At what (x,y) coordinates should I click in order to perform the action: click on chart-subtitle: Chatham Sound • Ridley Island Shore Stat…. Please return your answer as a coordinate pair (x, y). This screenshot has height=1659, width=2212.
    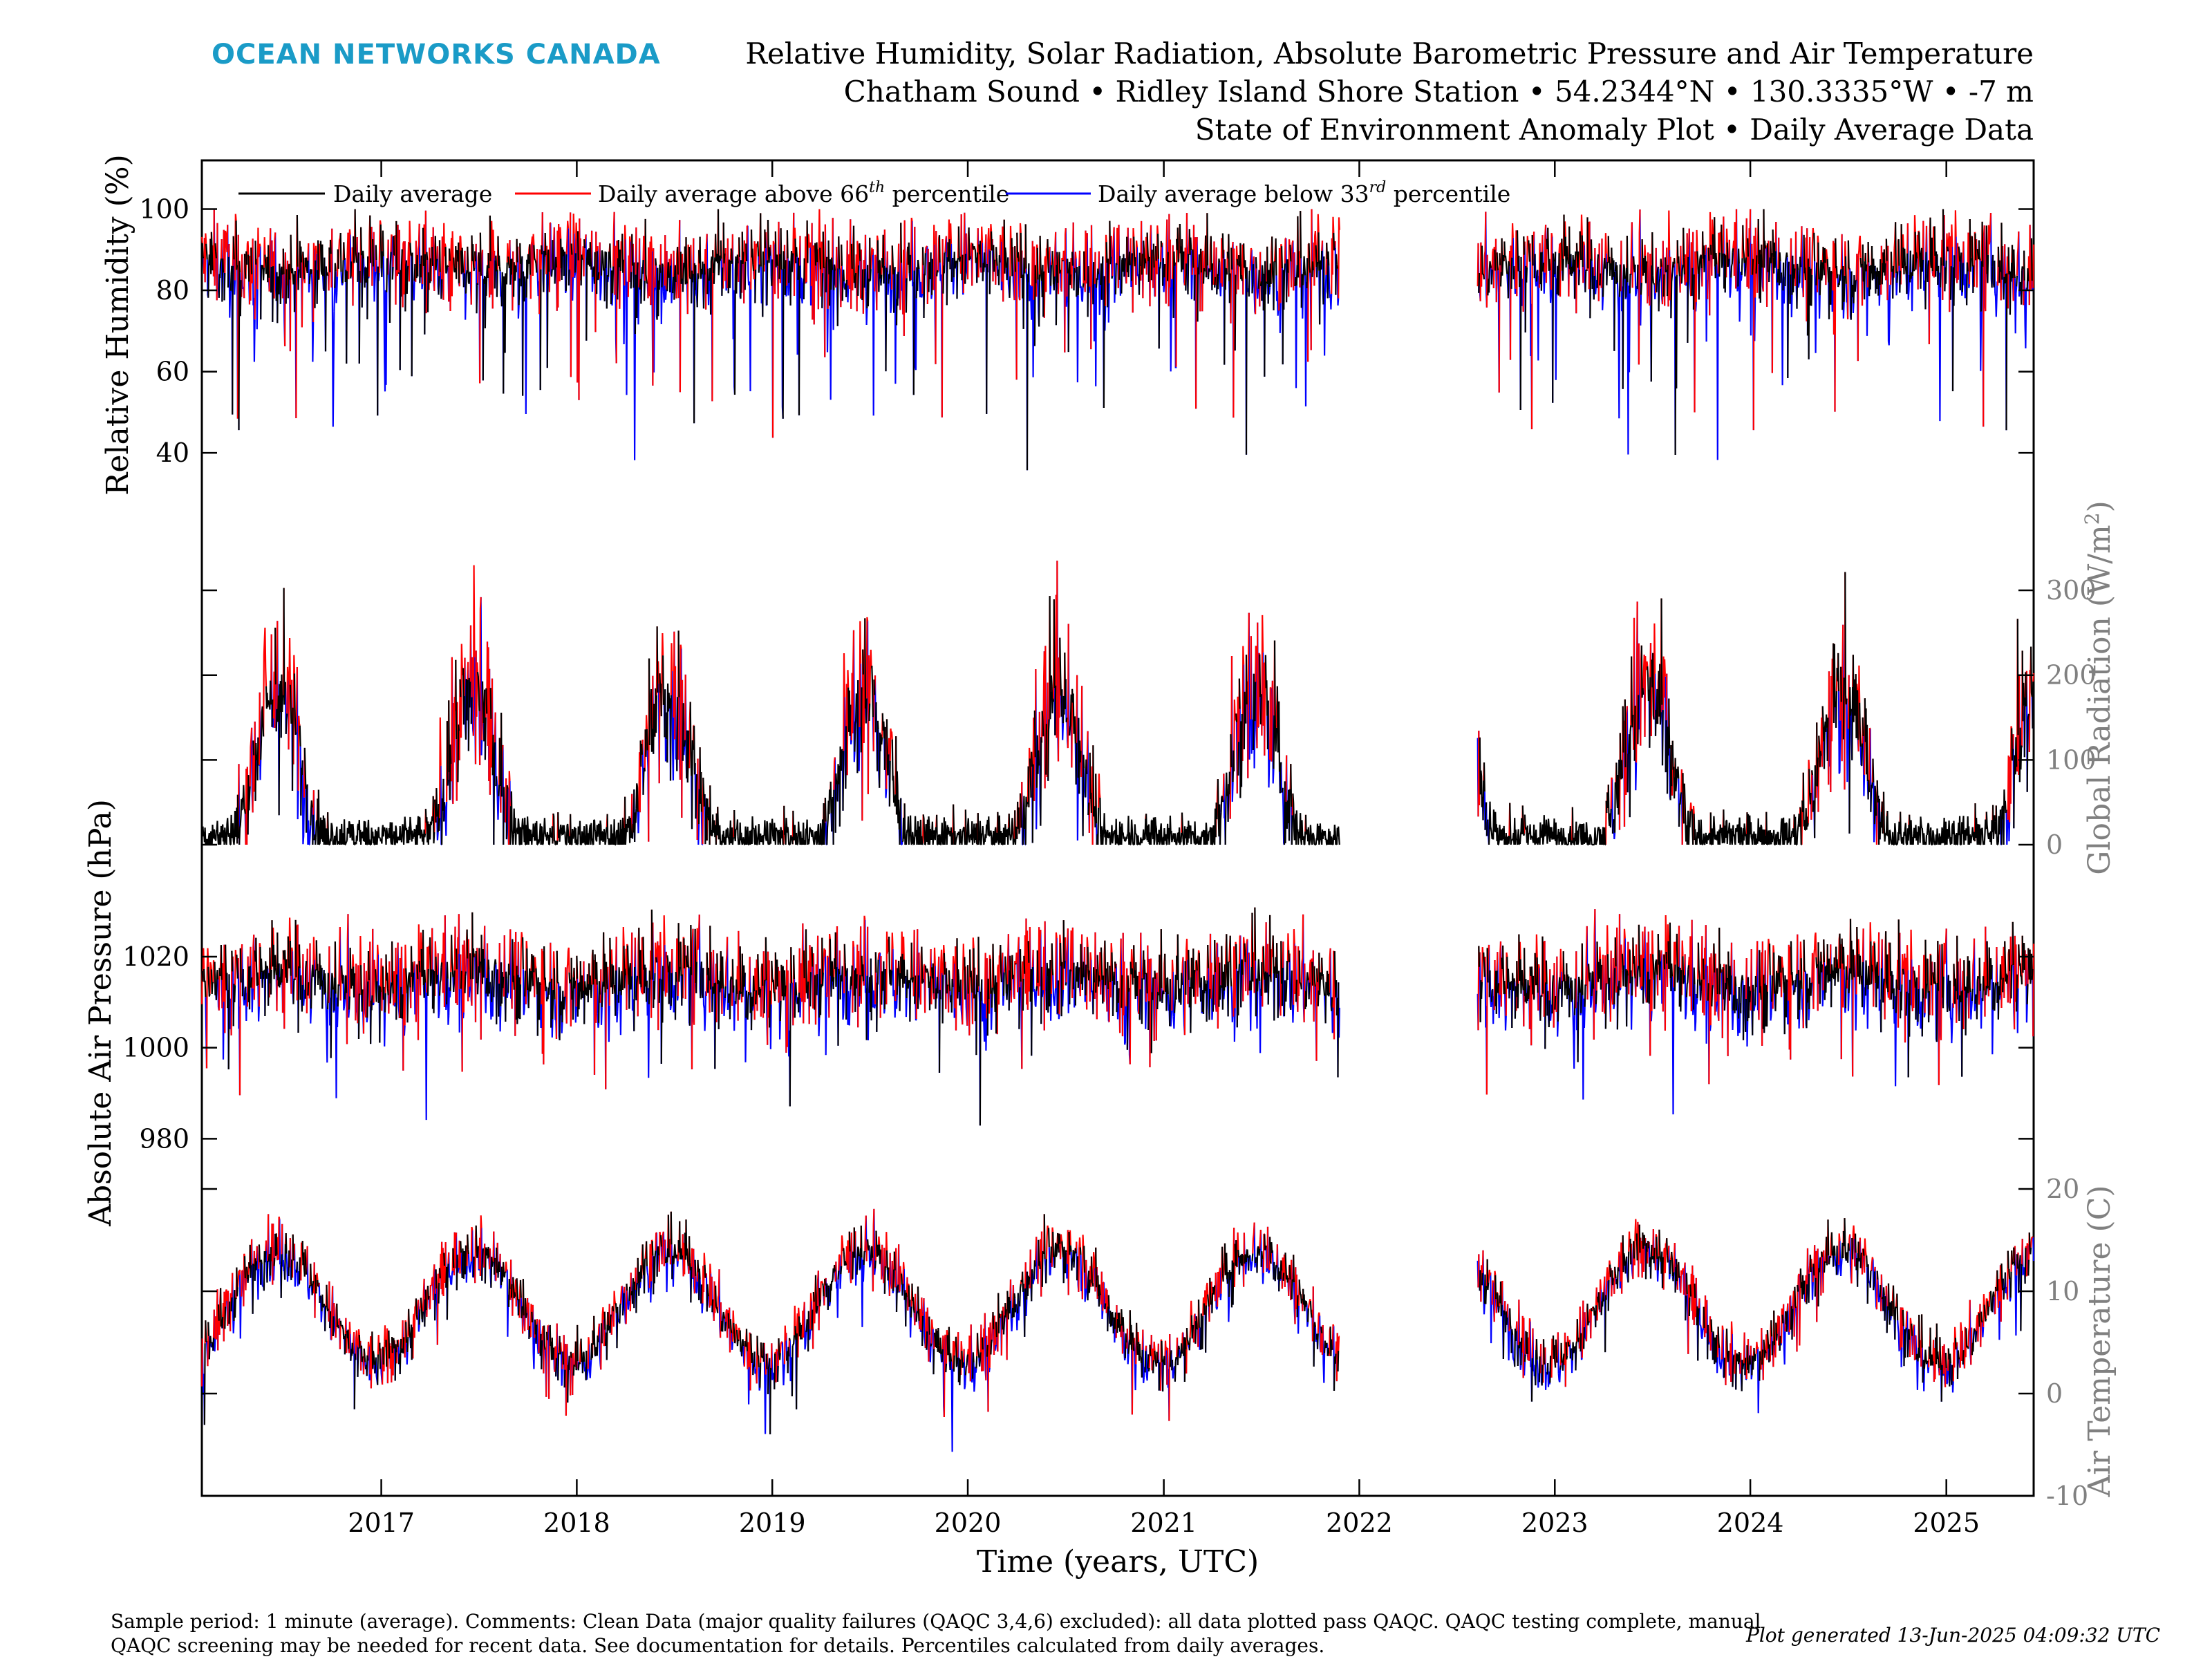
    Looking at the image, I should click on (1439, 92).